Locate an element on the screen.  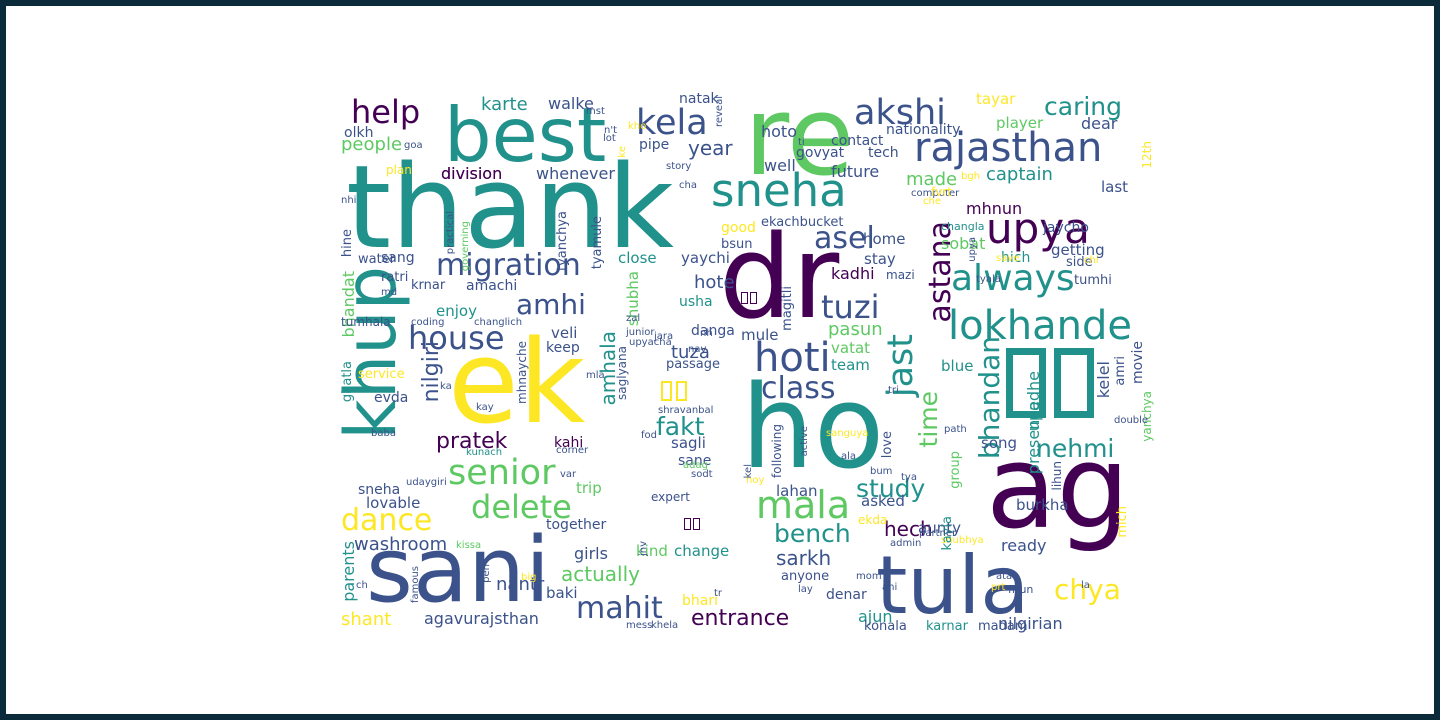
word: goa is located at coordinates (413, 145).